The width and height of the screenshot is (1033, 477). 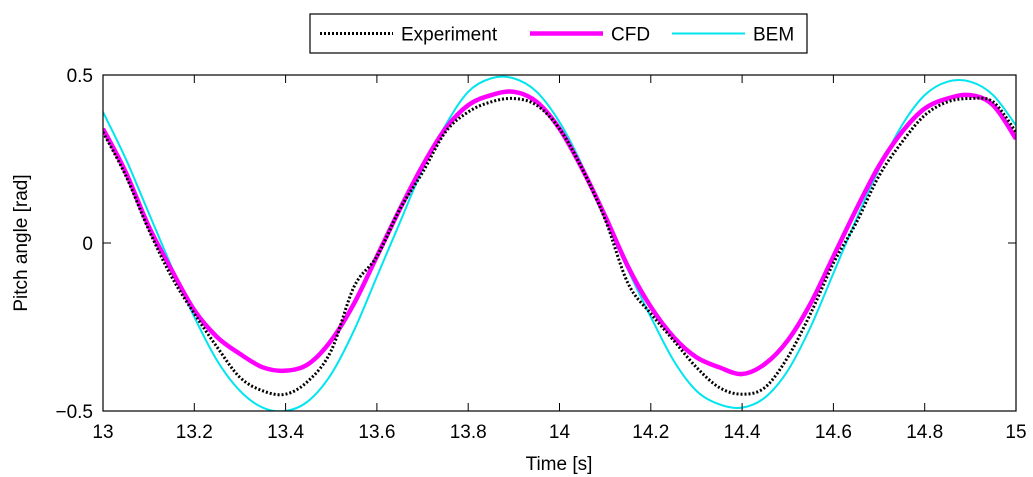 I want to click on x-tick-label: 13.6, so click(x=376, y=432).